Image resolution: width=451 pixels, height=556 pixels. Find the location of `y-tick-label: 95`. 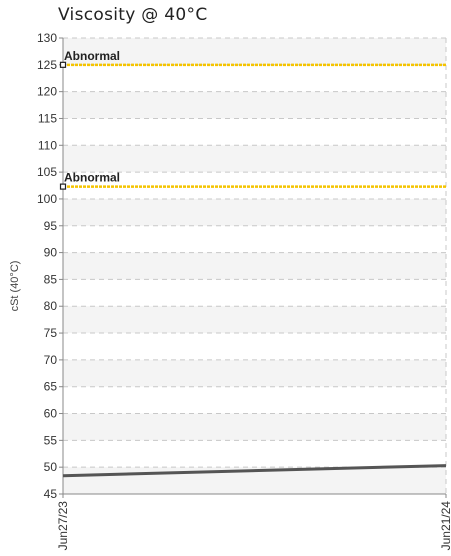

y-tick-label: 95 is located at coordinates (51, 226).